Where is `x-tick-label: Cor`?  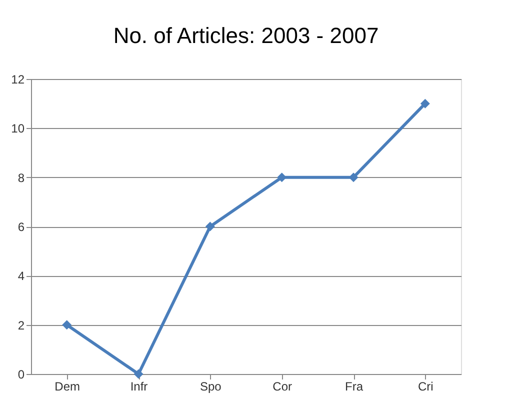
x-tick-label: Cor is located at coordinates (282, 387).